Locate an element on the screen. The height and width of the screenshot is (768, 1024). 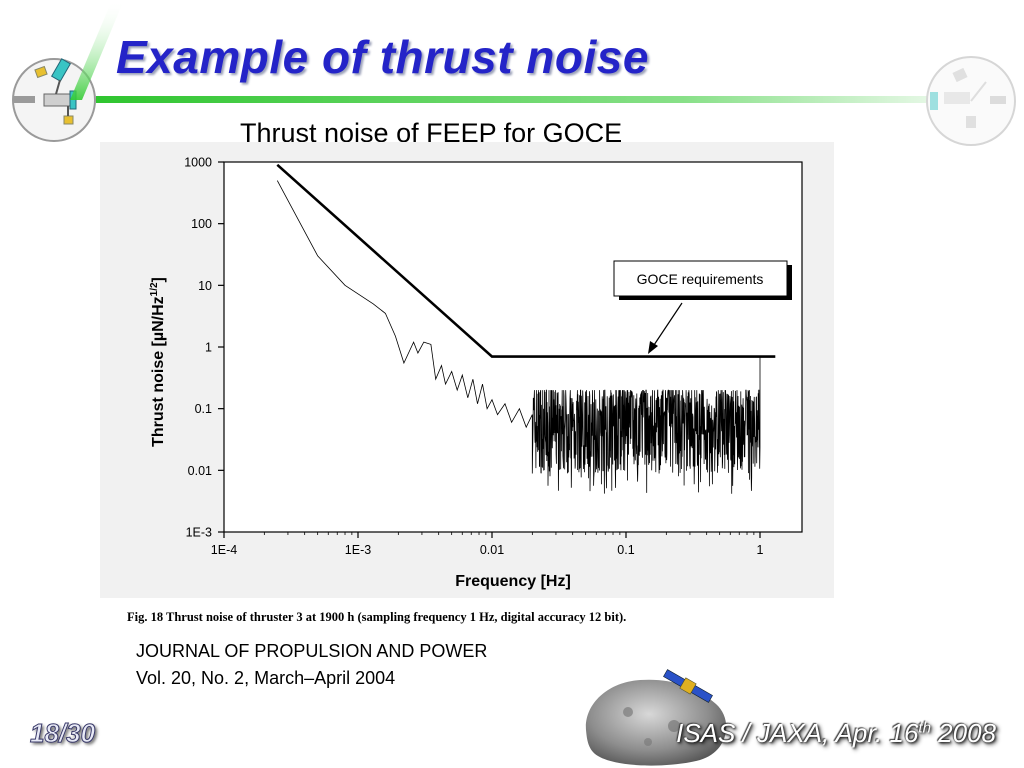
journal-name: JOURNAL OF PROPULSION AND POWER is located at coordinates (312, 651).